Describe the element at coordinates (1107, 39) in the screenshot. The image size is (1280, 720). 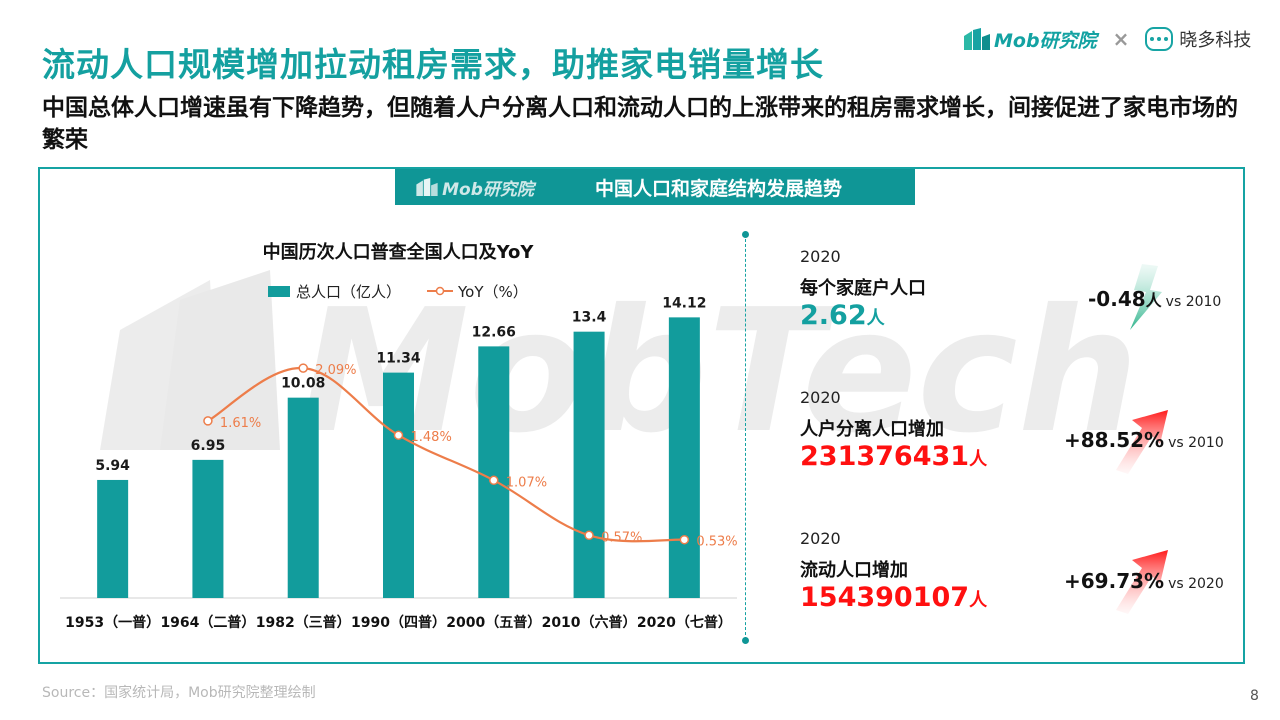
I see `brand-bar: Mob研究院 × 晓多科技` at that location.